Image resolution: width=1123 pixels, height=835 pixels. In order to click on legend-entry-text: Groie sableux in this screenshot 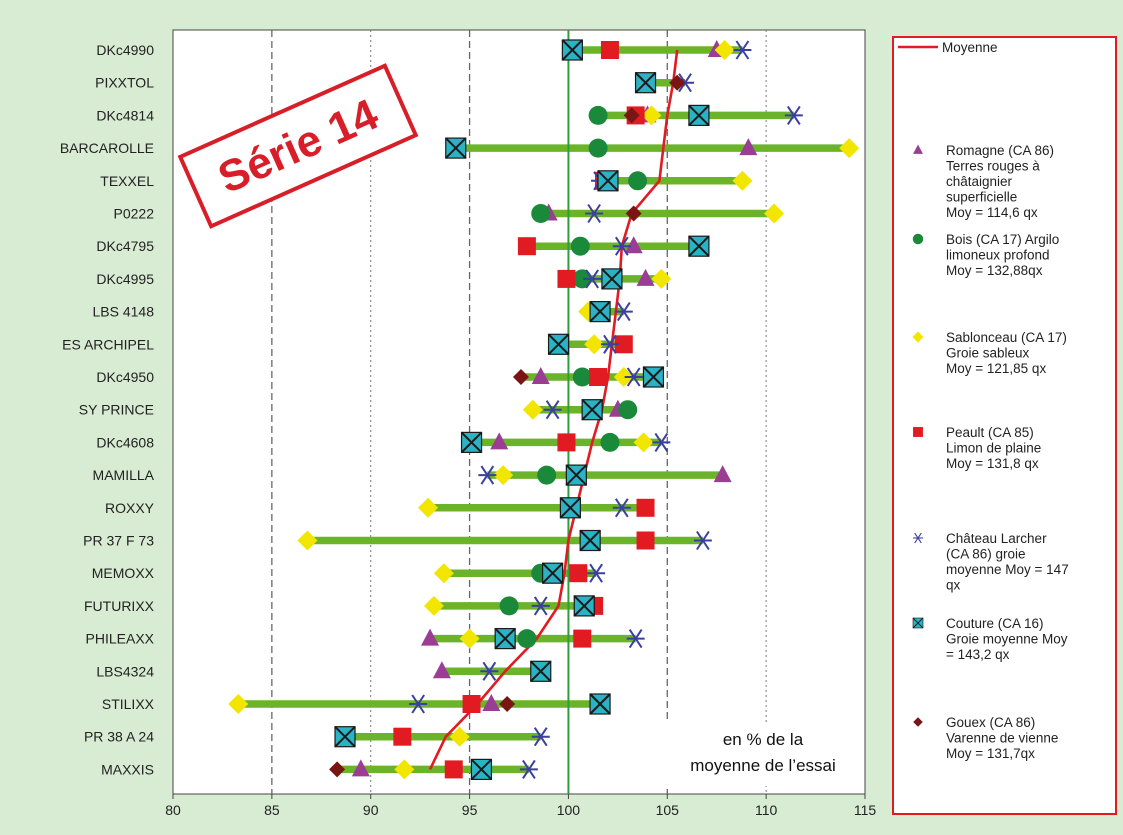, I will do `click(988, 353)`.